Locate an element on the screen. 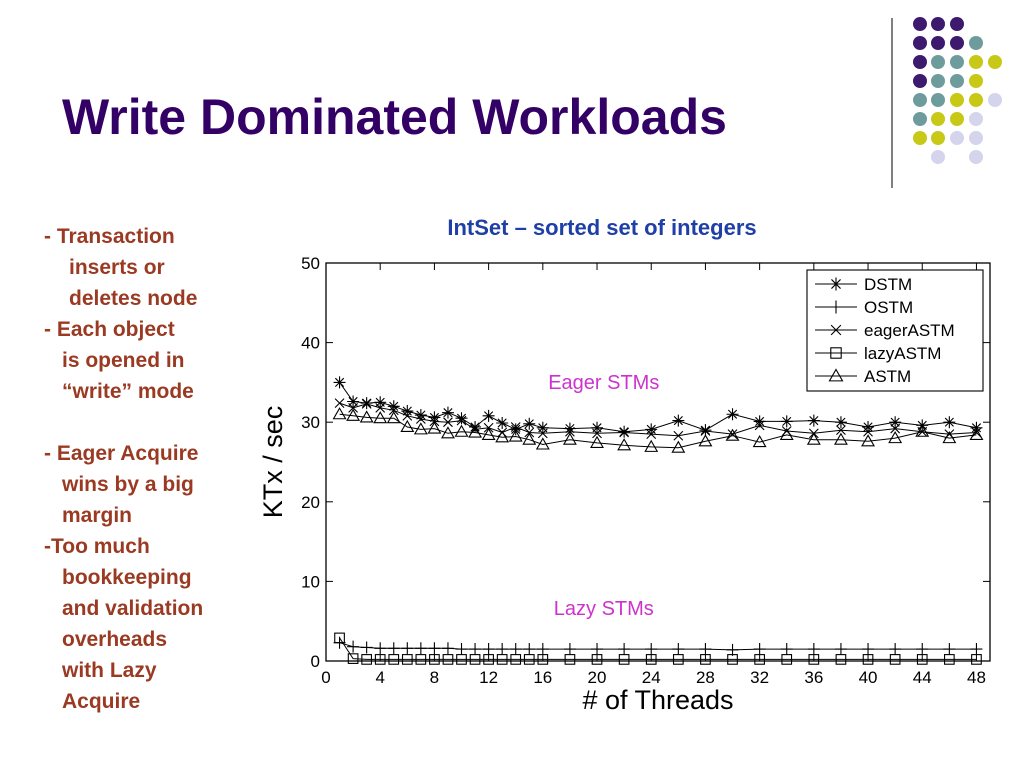 The width and height of the screenshot is (1024, 768). x-tick-label: 40 is located at coordinates (868, 677).